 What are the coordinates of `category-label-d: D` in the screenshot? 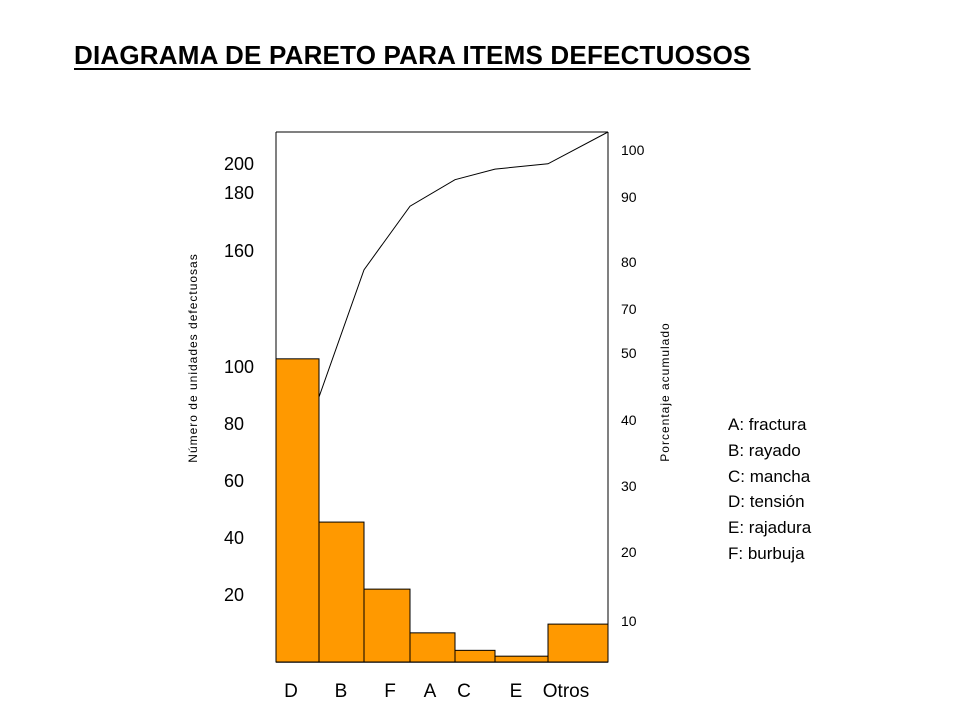 It's located at (291, 691).